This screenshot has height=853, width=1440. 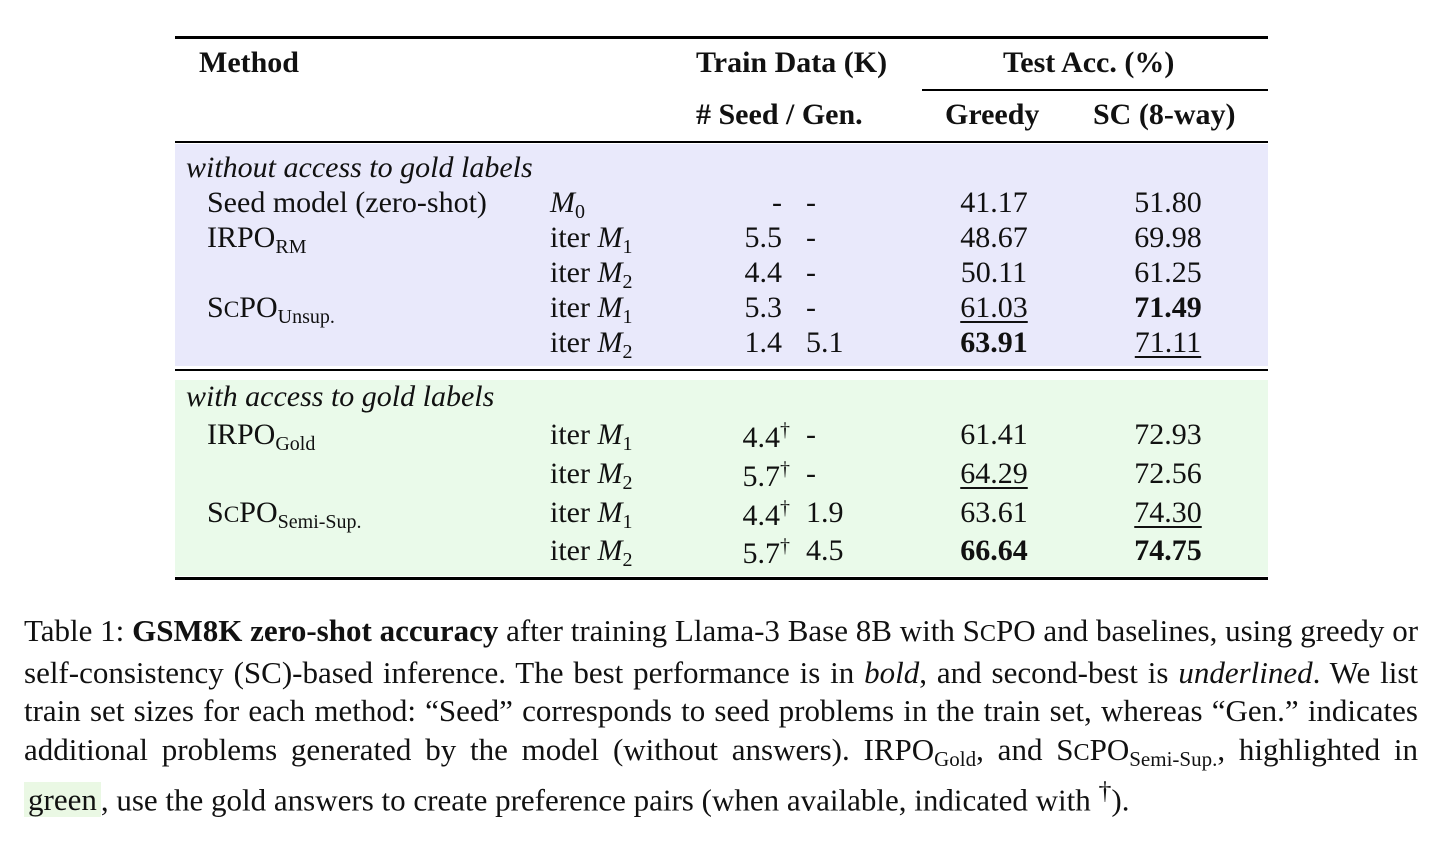 What do you see at coordinates (306, 317) in the screenshot?
I see `method-subscript: Unsup.` at bounding box center [306, 317].